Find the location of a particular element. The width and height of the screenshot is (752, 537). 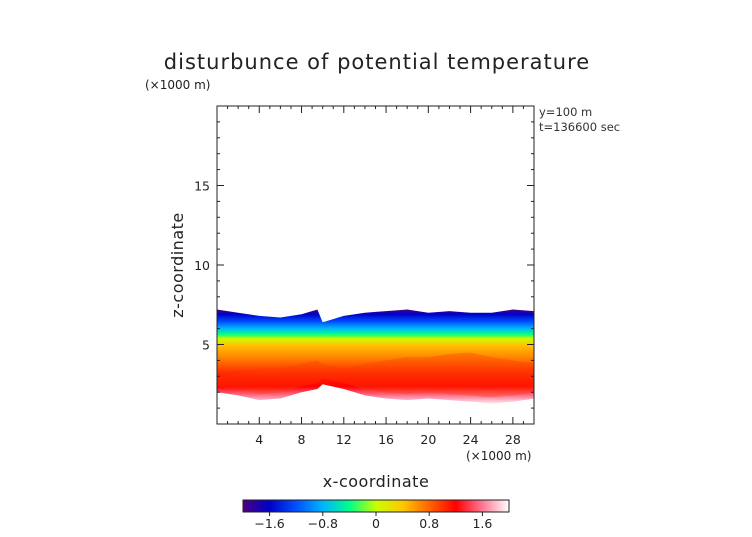

chart-title: disturbunce of potential temperature is located at coordinates (377, 62).